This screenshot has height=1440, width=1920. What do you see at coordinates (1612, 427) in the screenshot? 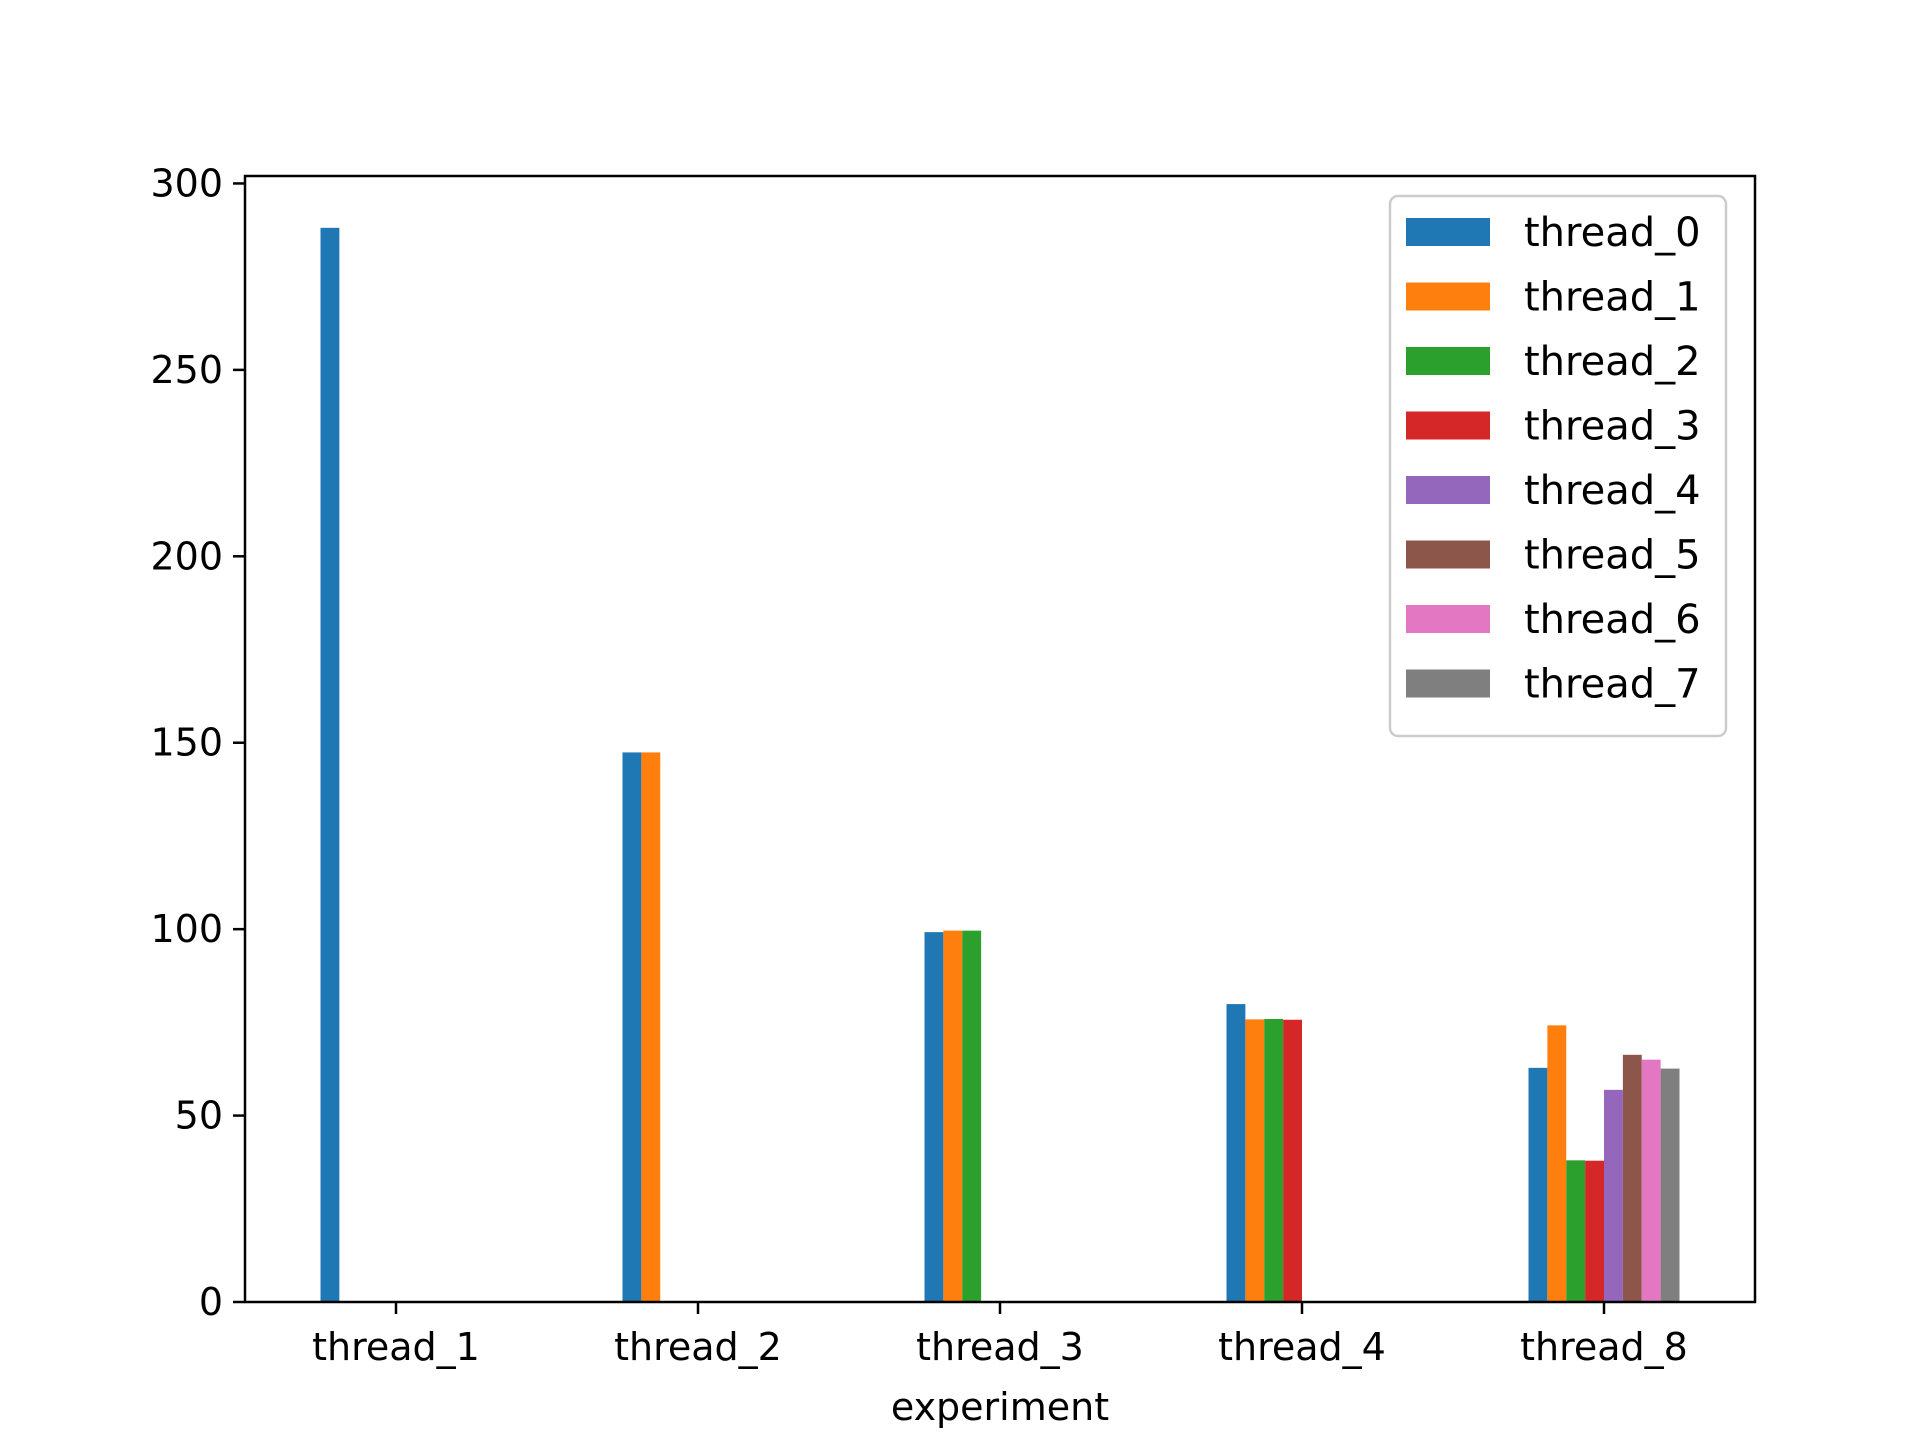
I see `legend-label: thread_3` at bounding box center [1612, 427].